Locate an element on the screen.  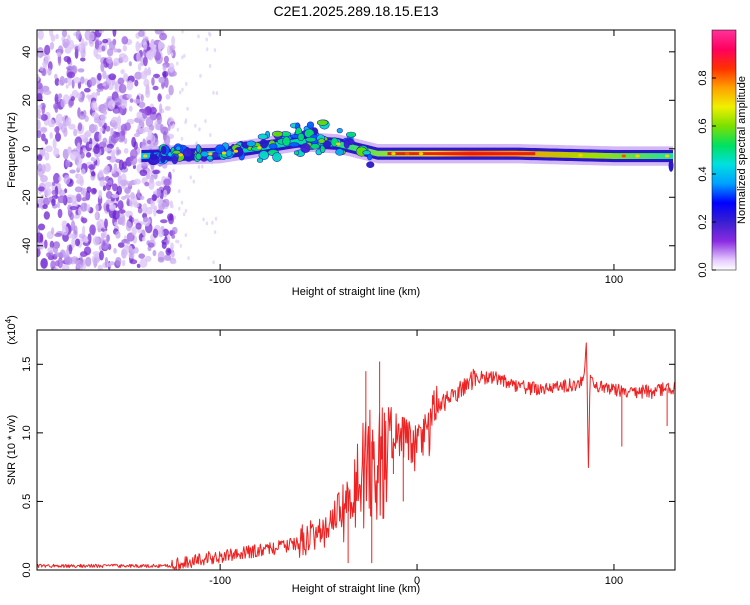
spec-xtick-label: 100 is located at coordinates (614, 280).